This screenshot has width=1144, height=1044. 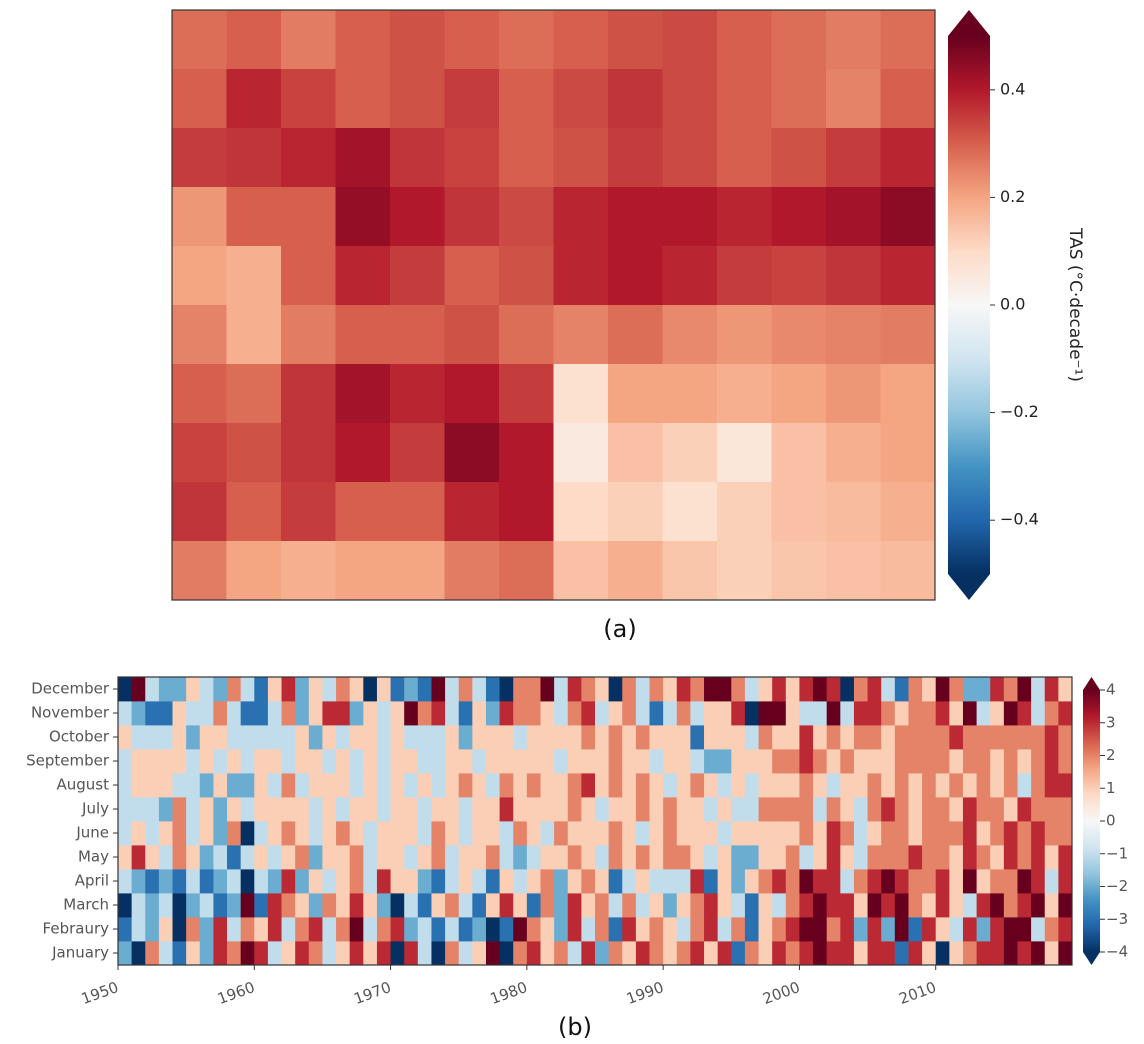 What do you see at coordinates (70, 713) in the screenshot?
I see `y-tick-label: November` at bounding box center [70, 713].